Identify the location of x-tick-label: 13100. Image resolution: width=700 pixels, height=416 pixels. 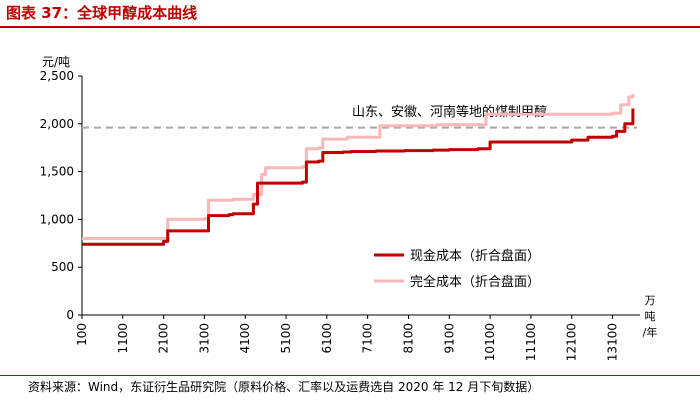
(613, 342).